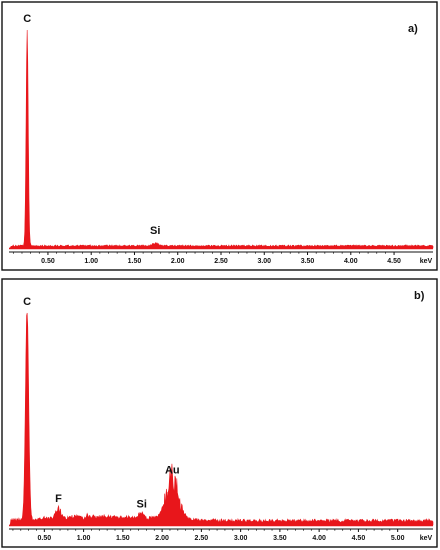  What do you see at coordinates (413, 29) in the screenshot?
I see `panel-a-label: a)` at bounding box center [413, 29].